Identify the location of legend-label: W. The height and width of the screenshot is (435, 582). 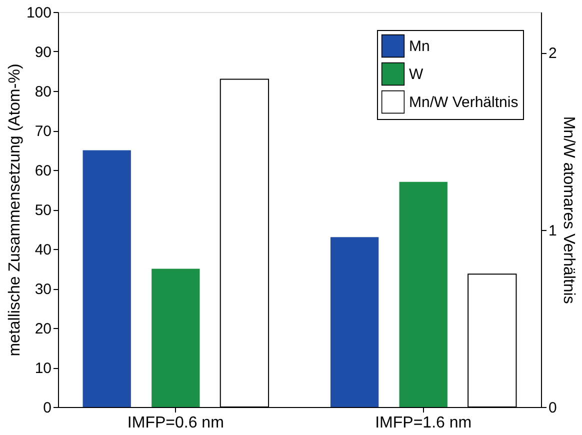
(416, 74).